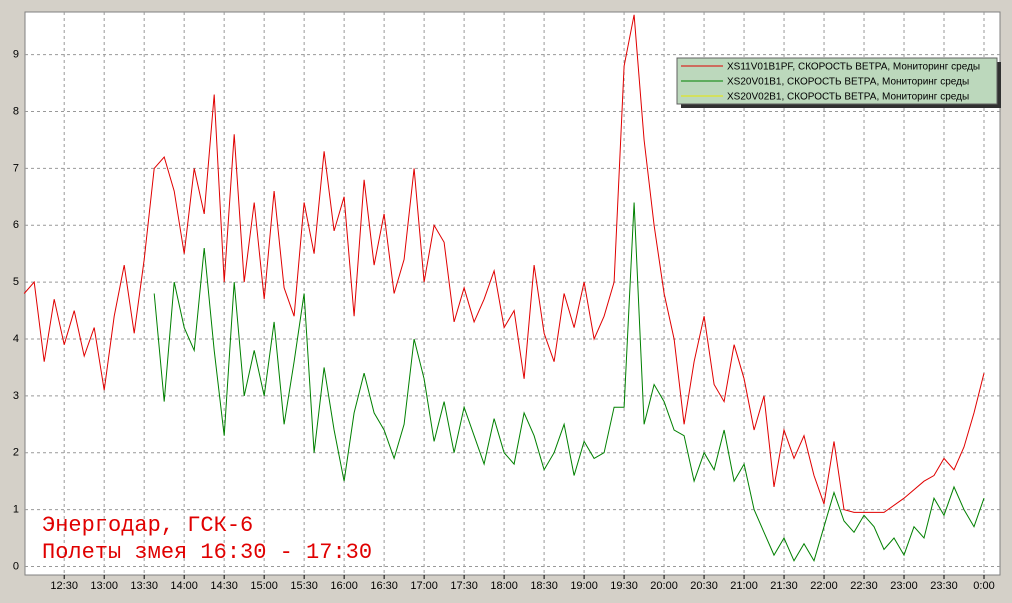 Image resolution: width=1012 pixels, height=603 pixels. I want to click on y-tick-label: 8, so click(16, 111).